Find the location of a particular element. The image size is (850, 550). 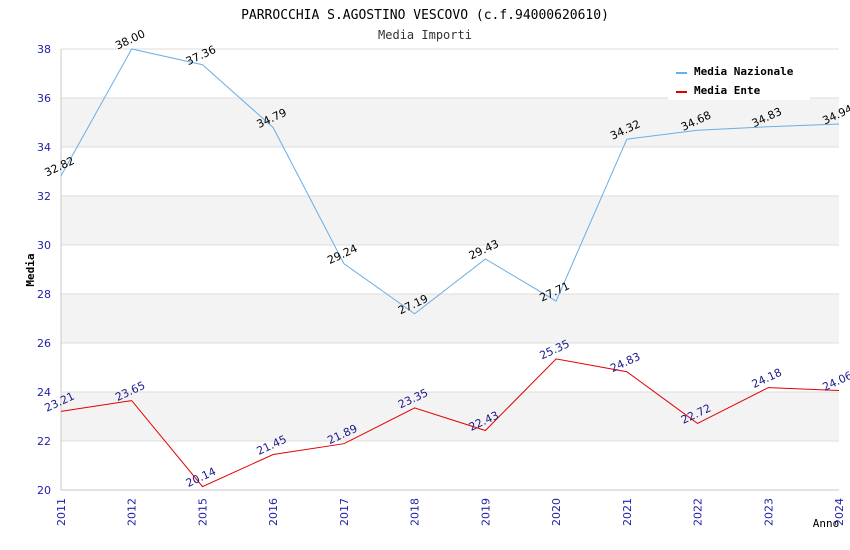

x-tick-label: 2012 is located at coordinates (132, 512).